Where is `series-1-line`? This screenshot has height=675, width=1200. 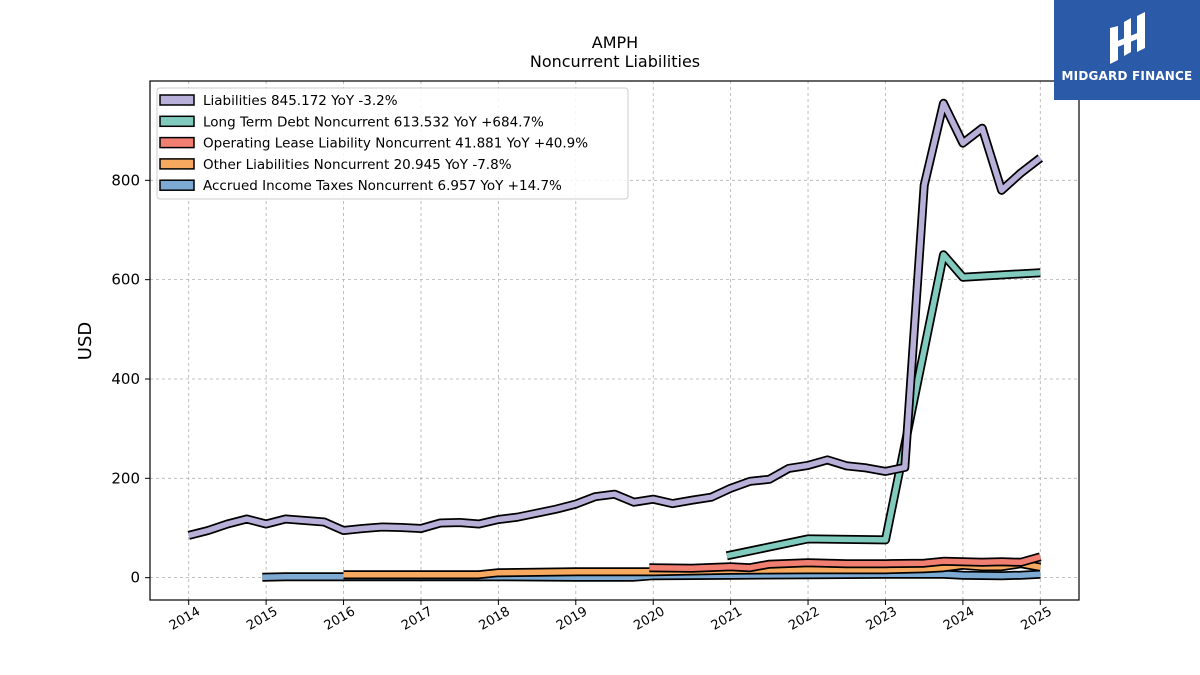
series-1-line is located at coordinates (883, 405).